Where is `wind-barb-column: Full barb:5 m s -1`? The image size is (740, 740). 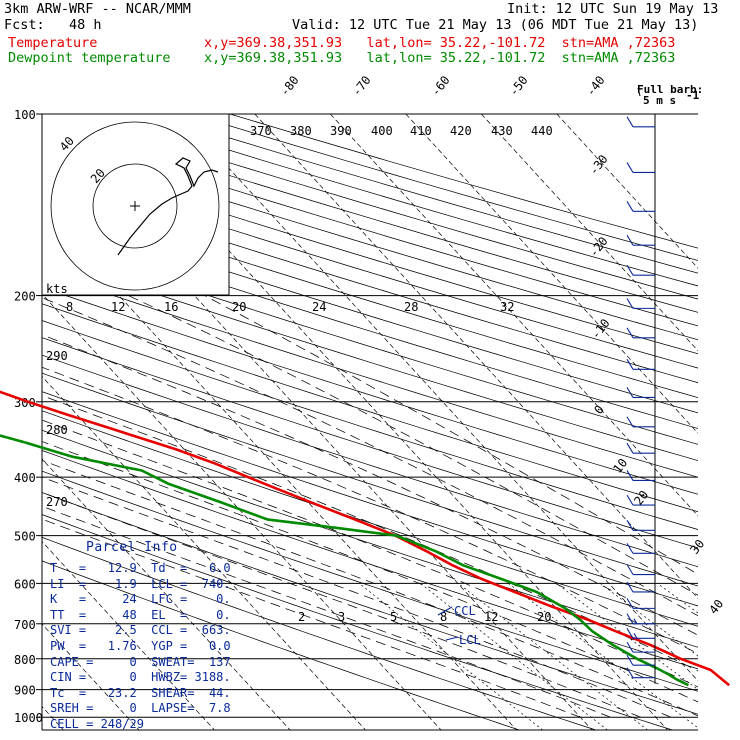
wind-barb-column: Full barb:5 m s -1 is located at coordinates (664, 383).